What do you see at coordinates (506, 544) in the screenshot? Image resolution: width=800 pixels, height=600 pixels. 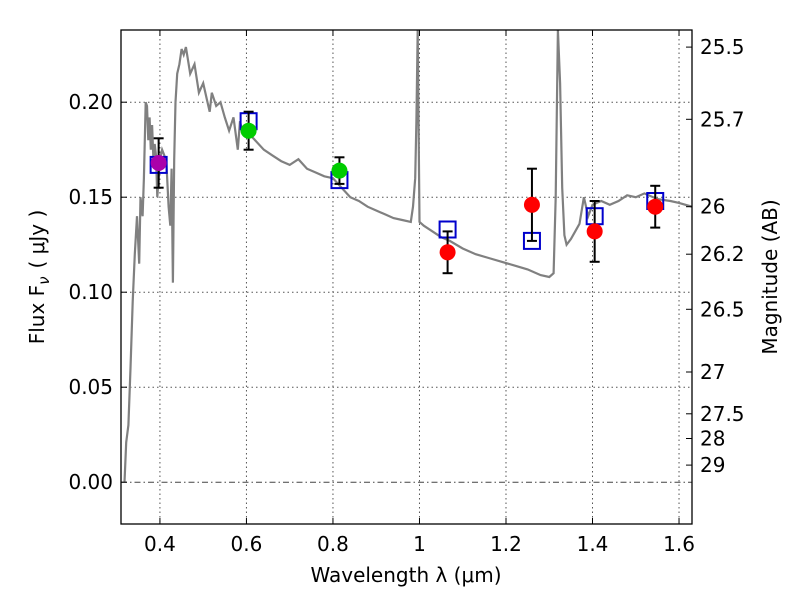 I see `x-tick-label: 1.2` at bounding box center [506, 544].